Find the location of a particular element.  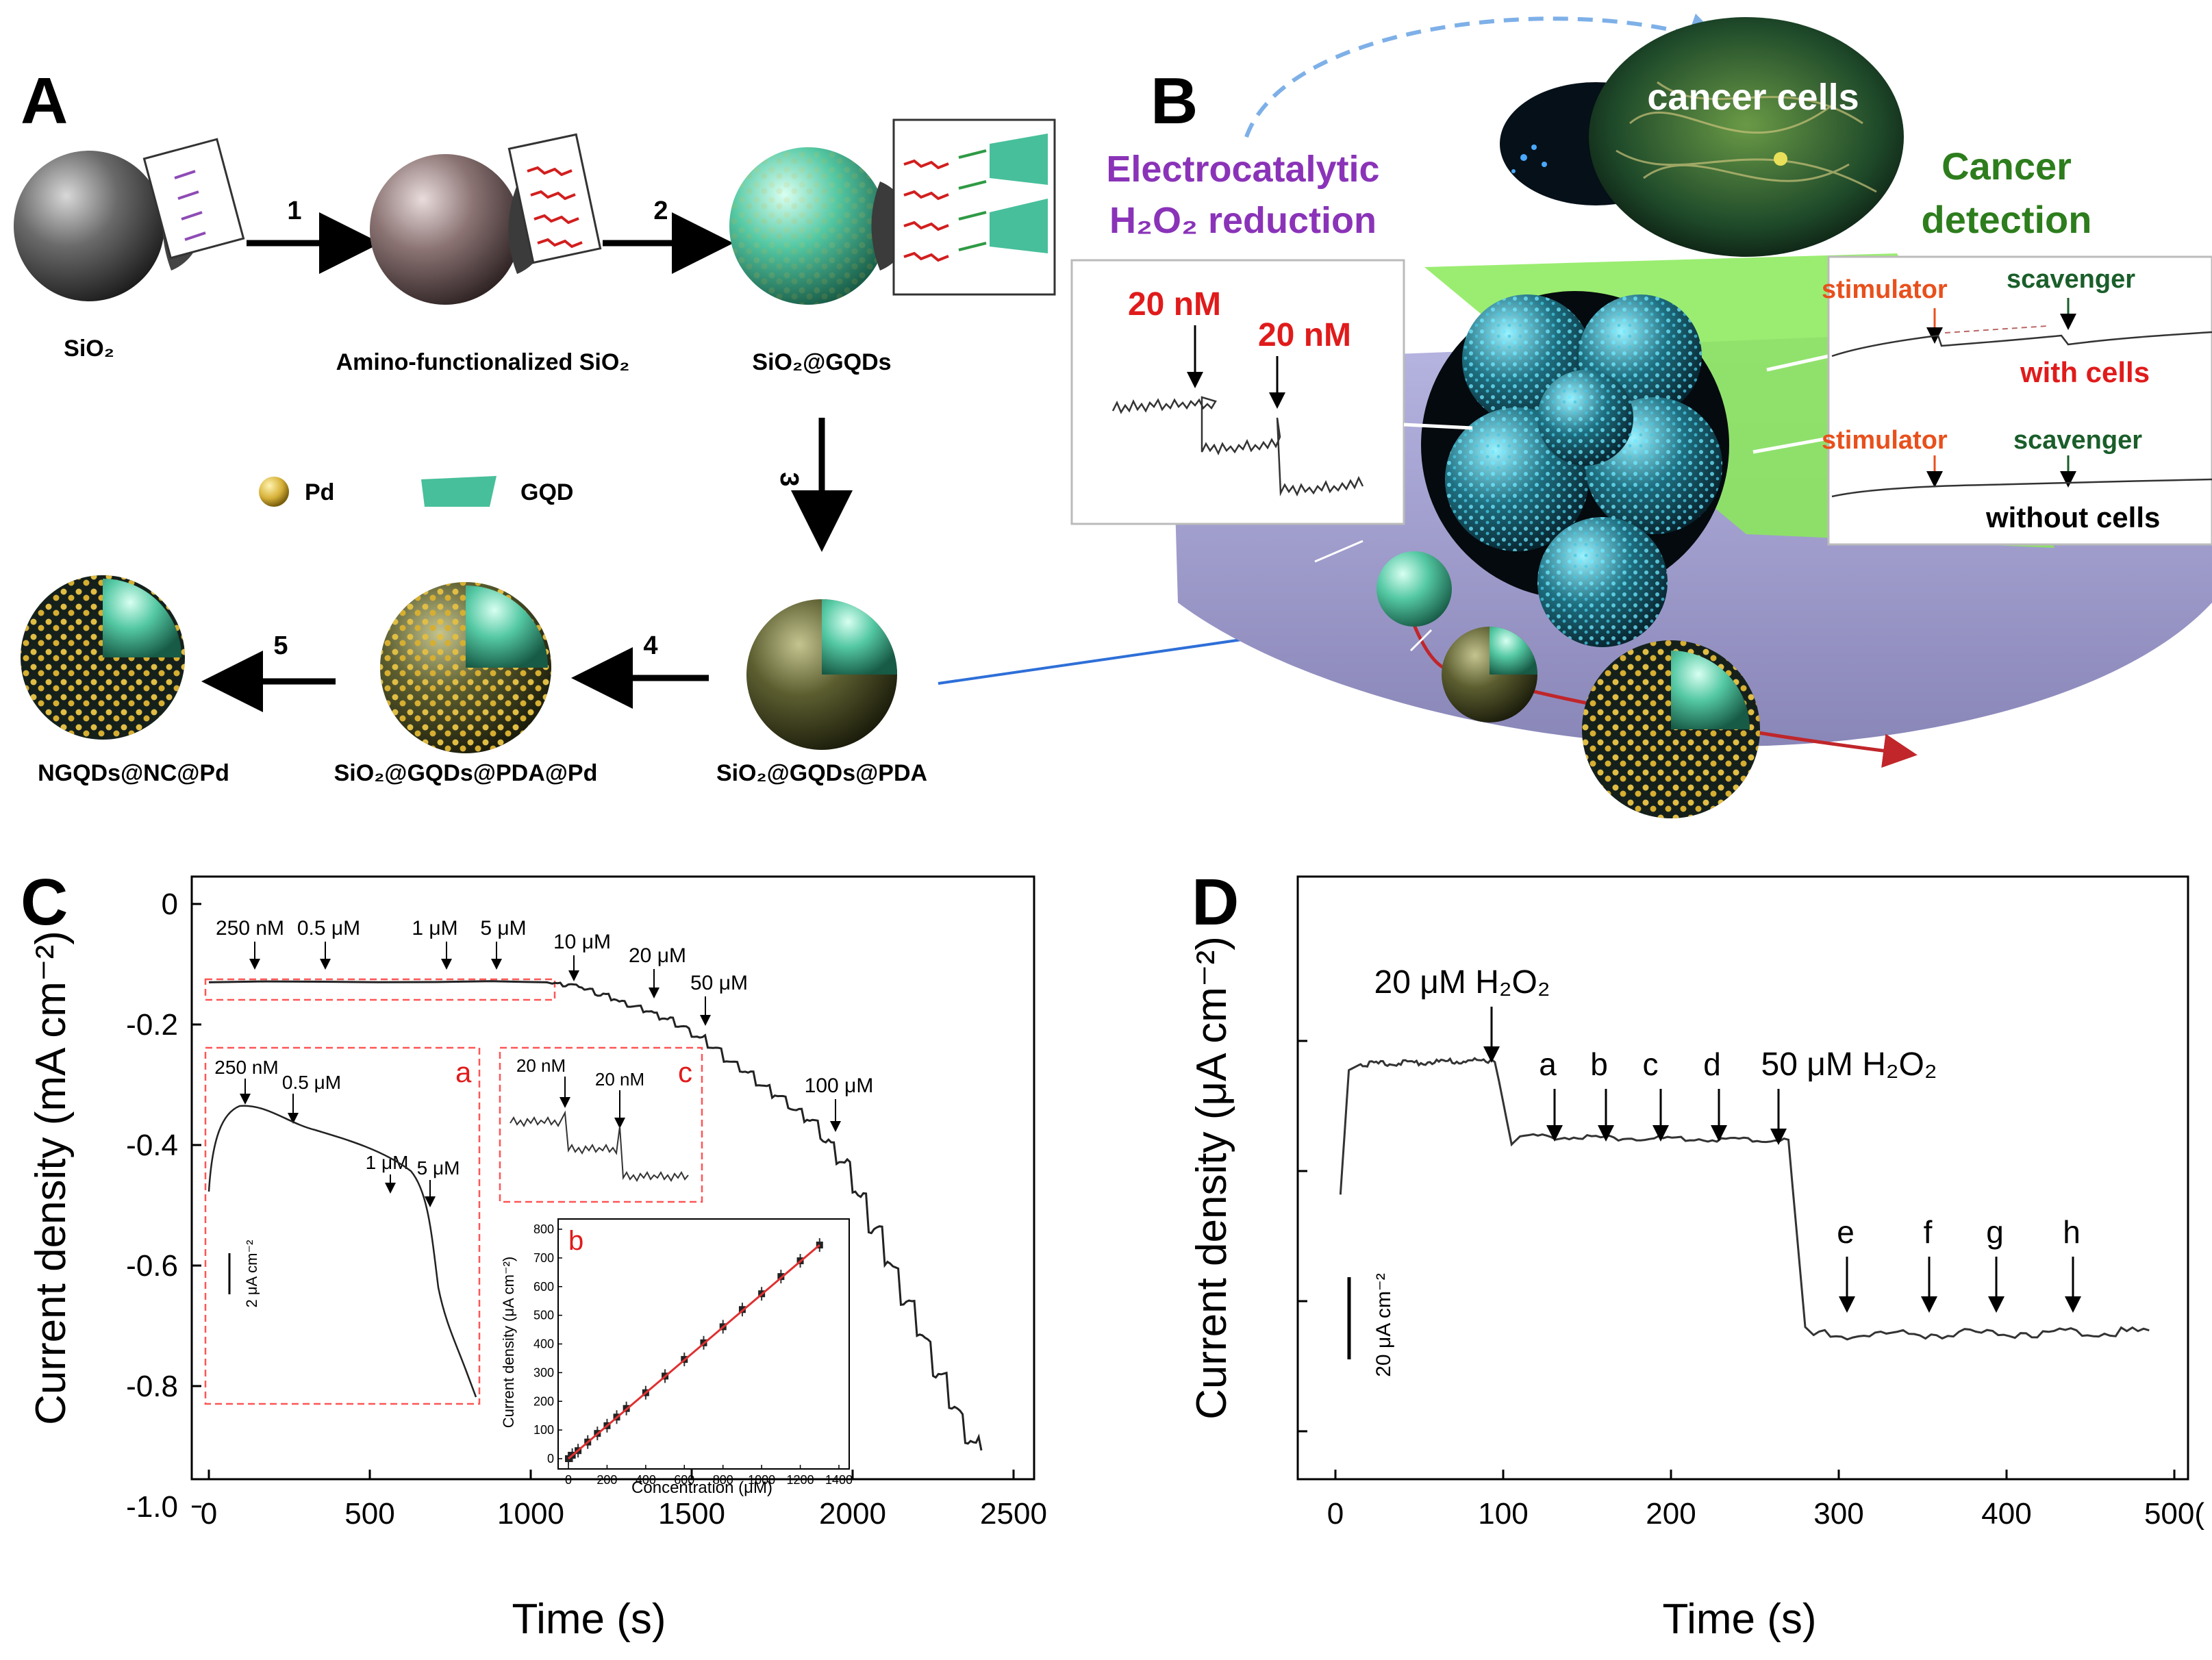

c-annotation-20um: 20 μM is located at coordinates (657, 956).